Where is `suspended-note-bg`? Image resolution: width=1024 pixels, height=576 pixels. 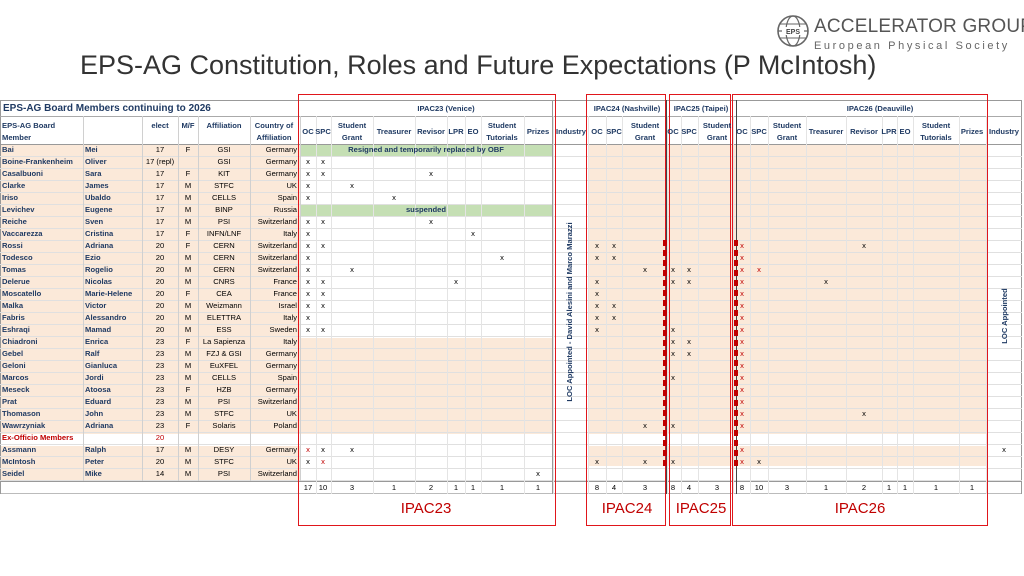
suspended-note-bg is located at coordinates (426, 210).